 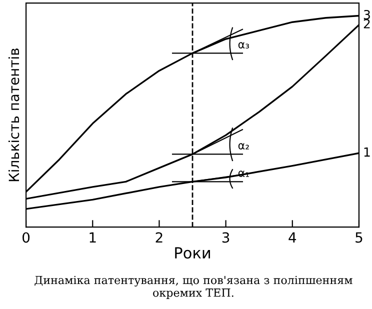 What do you see at coordinates (193, 287) in the screenshot?
I see `text: Динаміка патентування, що пов'язана з поліпшенням окремих ТЕП.` at bounding box center [193, 287].